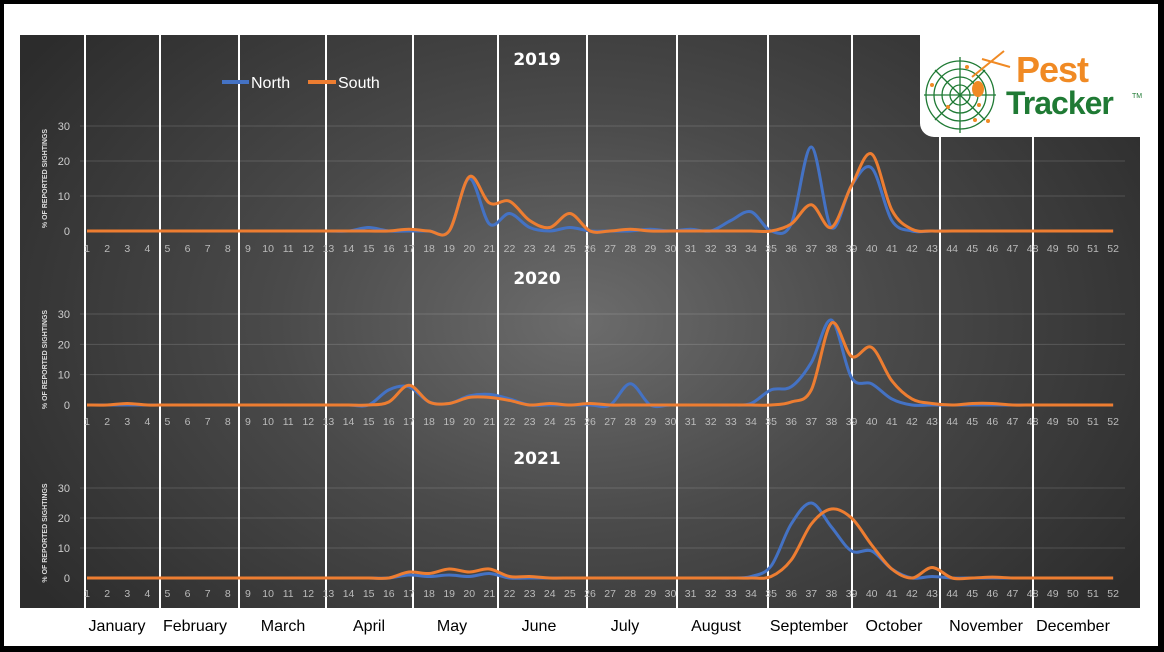  What do you see at coordinates (107, 422) in the screenshot?
I see `week-tick-label: 2` at bounding box center [107, 422].